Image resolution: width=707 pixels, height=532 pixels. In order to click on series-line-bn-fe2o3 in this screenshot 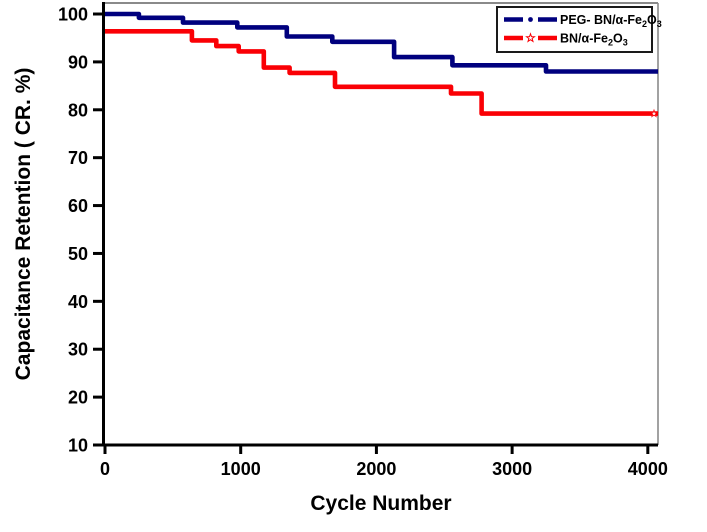, I will do `click(381, 72)`.